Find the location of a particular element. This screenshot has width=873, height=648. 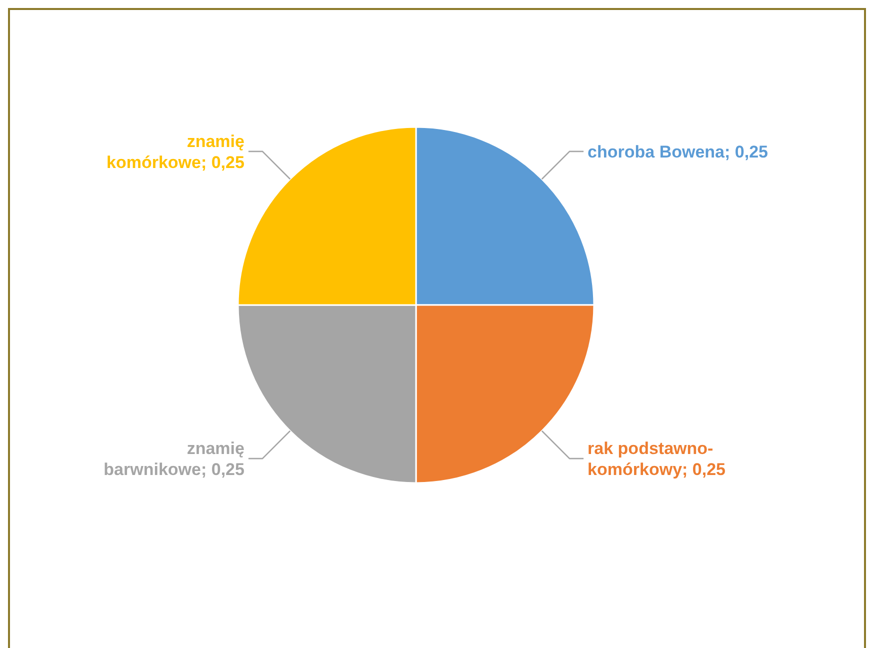

slice-label: choroba Bowena; 0,25 is located at coordinates (678, 152).